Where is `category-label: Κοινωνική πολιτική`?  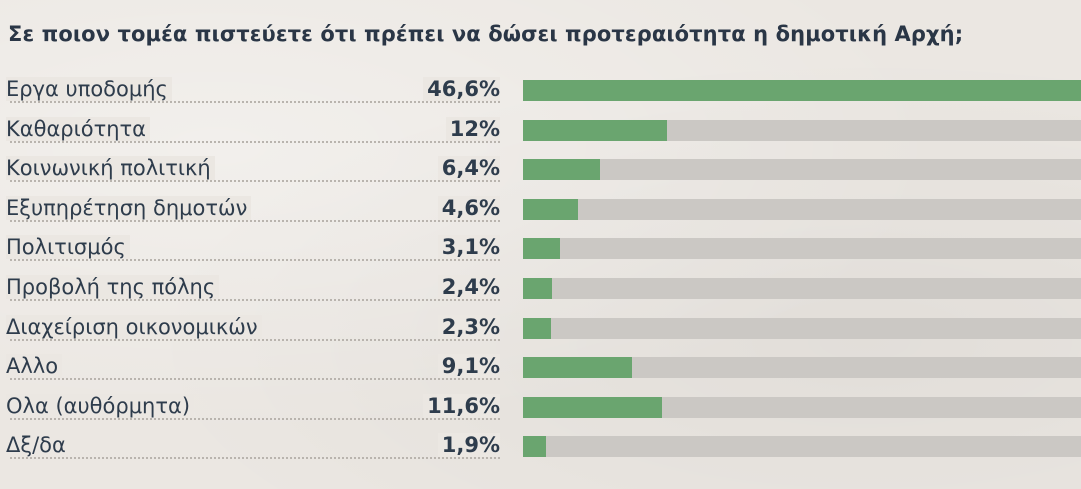
category-label: Κοινωνική πολιτική is located at coordinates (110, 168).